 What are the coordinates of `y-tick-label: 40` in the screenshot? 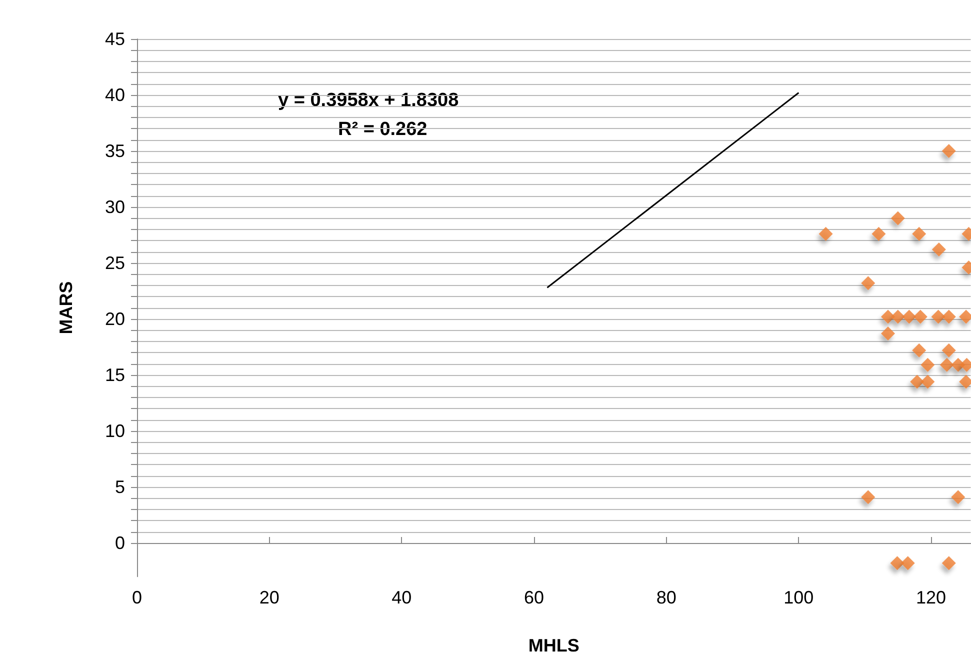 It's located at (114, 95).